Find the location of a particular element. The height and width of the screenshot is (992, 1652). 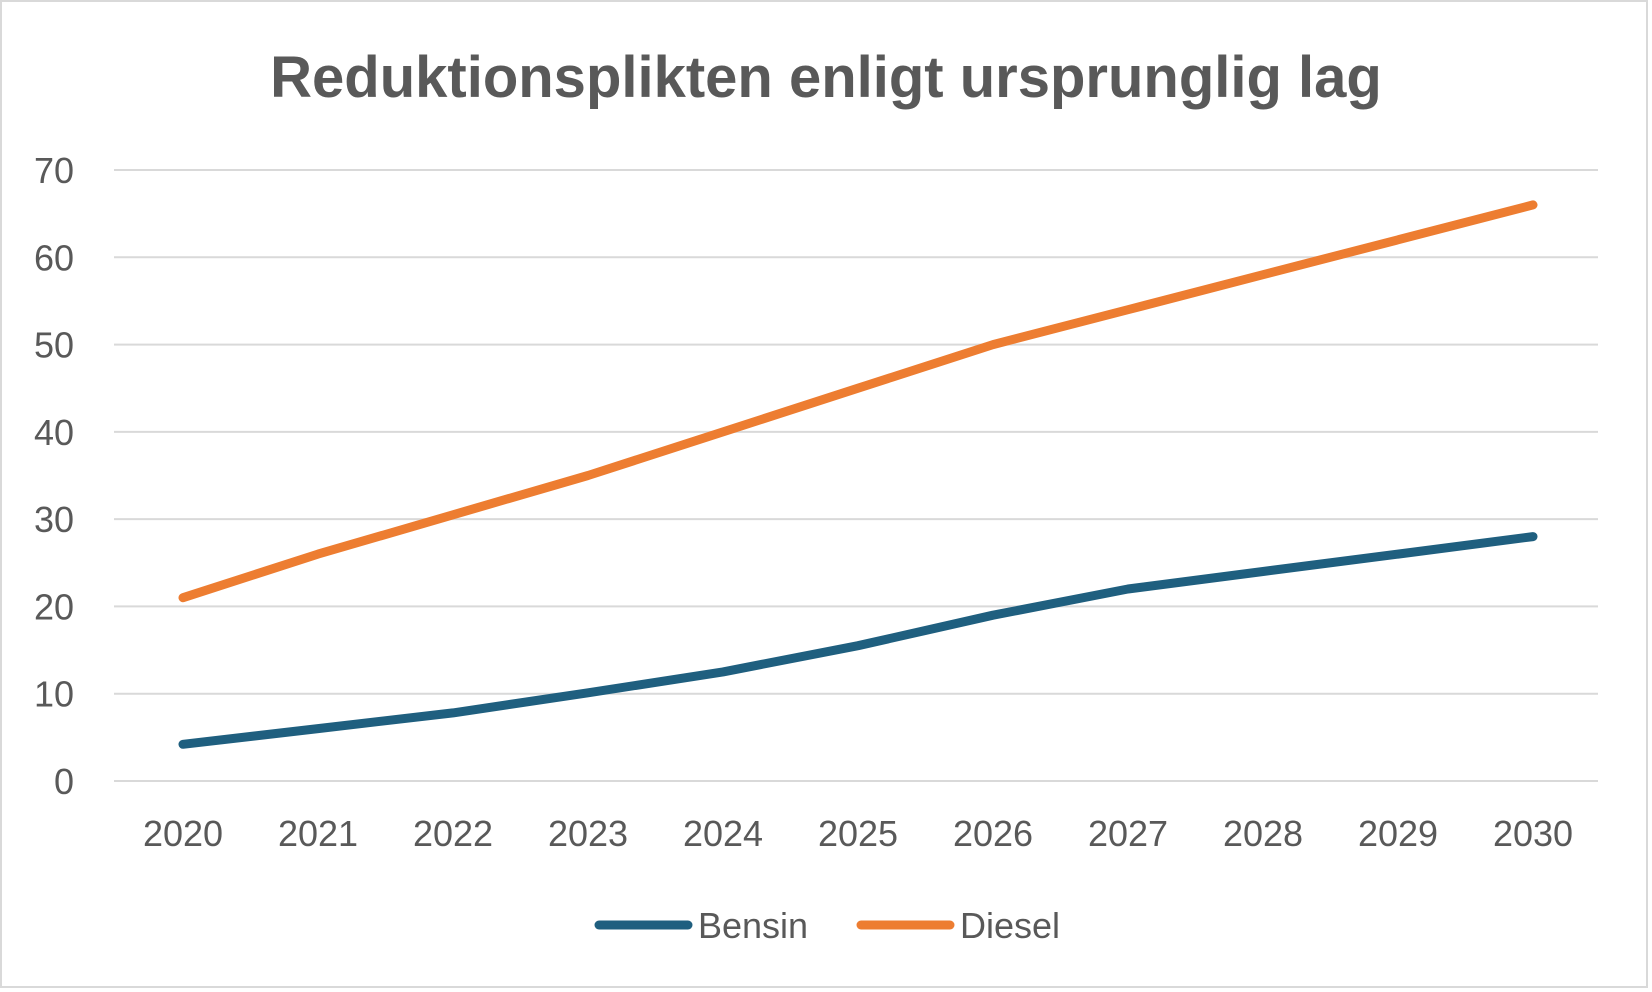

x-tick-label: 2026 is located at coordinates (993, 833).